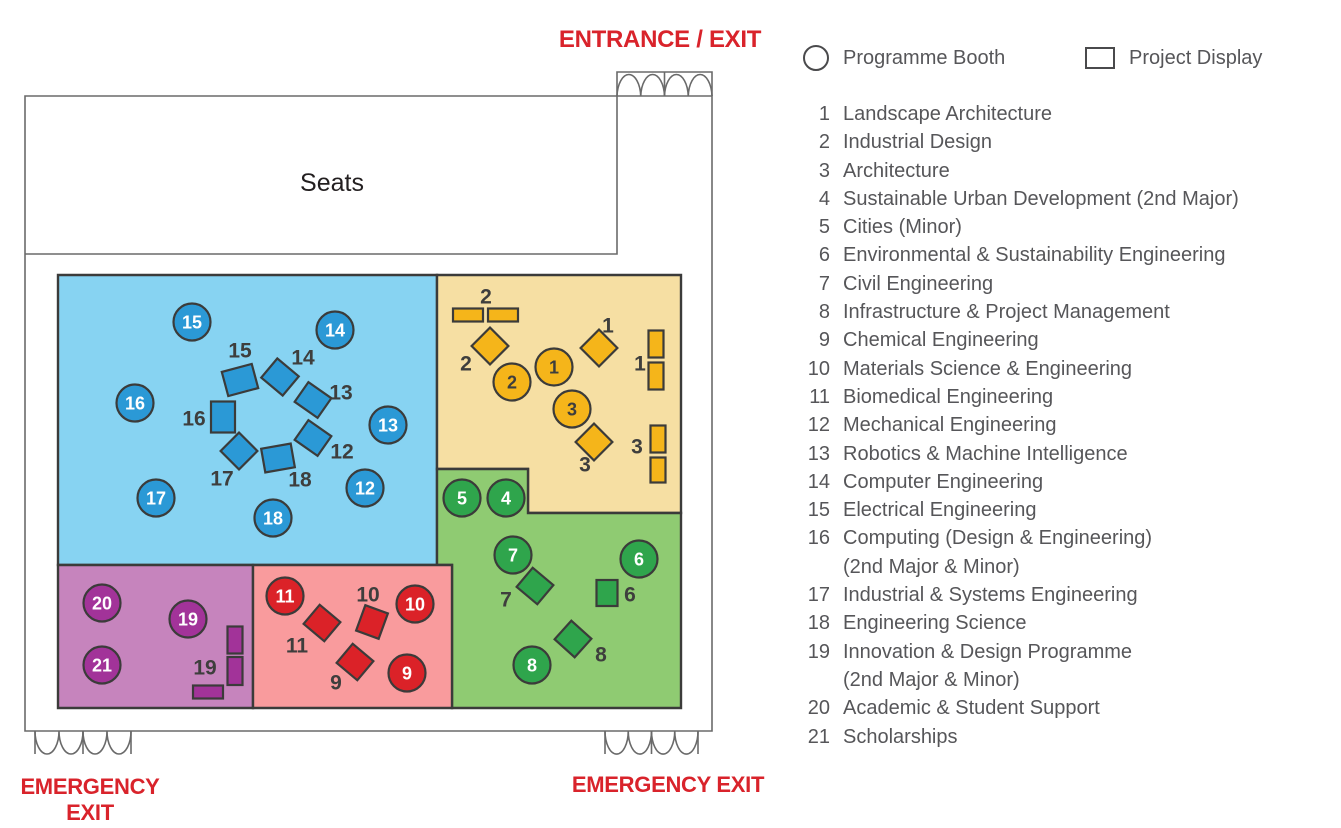 The width and height of the screenshot is (1341, 828). What do you see at coordinates (90, 799) in the screenshot?
I see `emergency-exit-label-left: EMERGENCY EXIT` at bounding box center [90, 799].